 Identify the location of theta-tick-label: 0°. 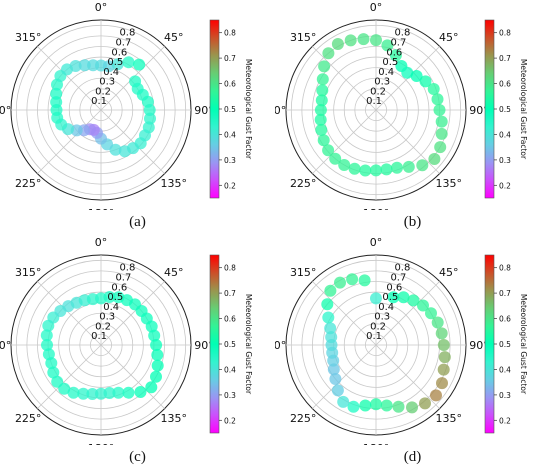
(376, 7).